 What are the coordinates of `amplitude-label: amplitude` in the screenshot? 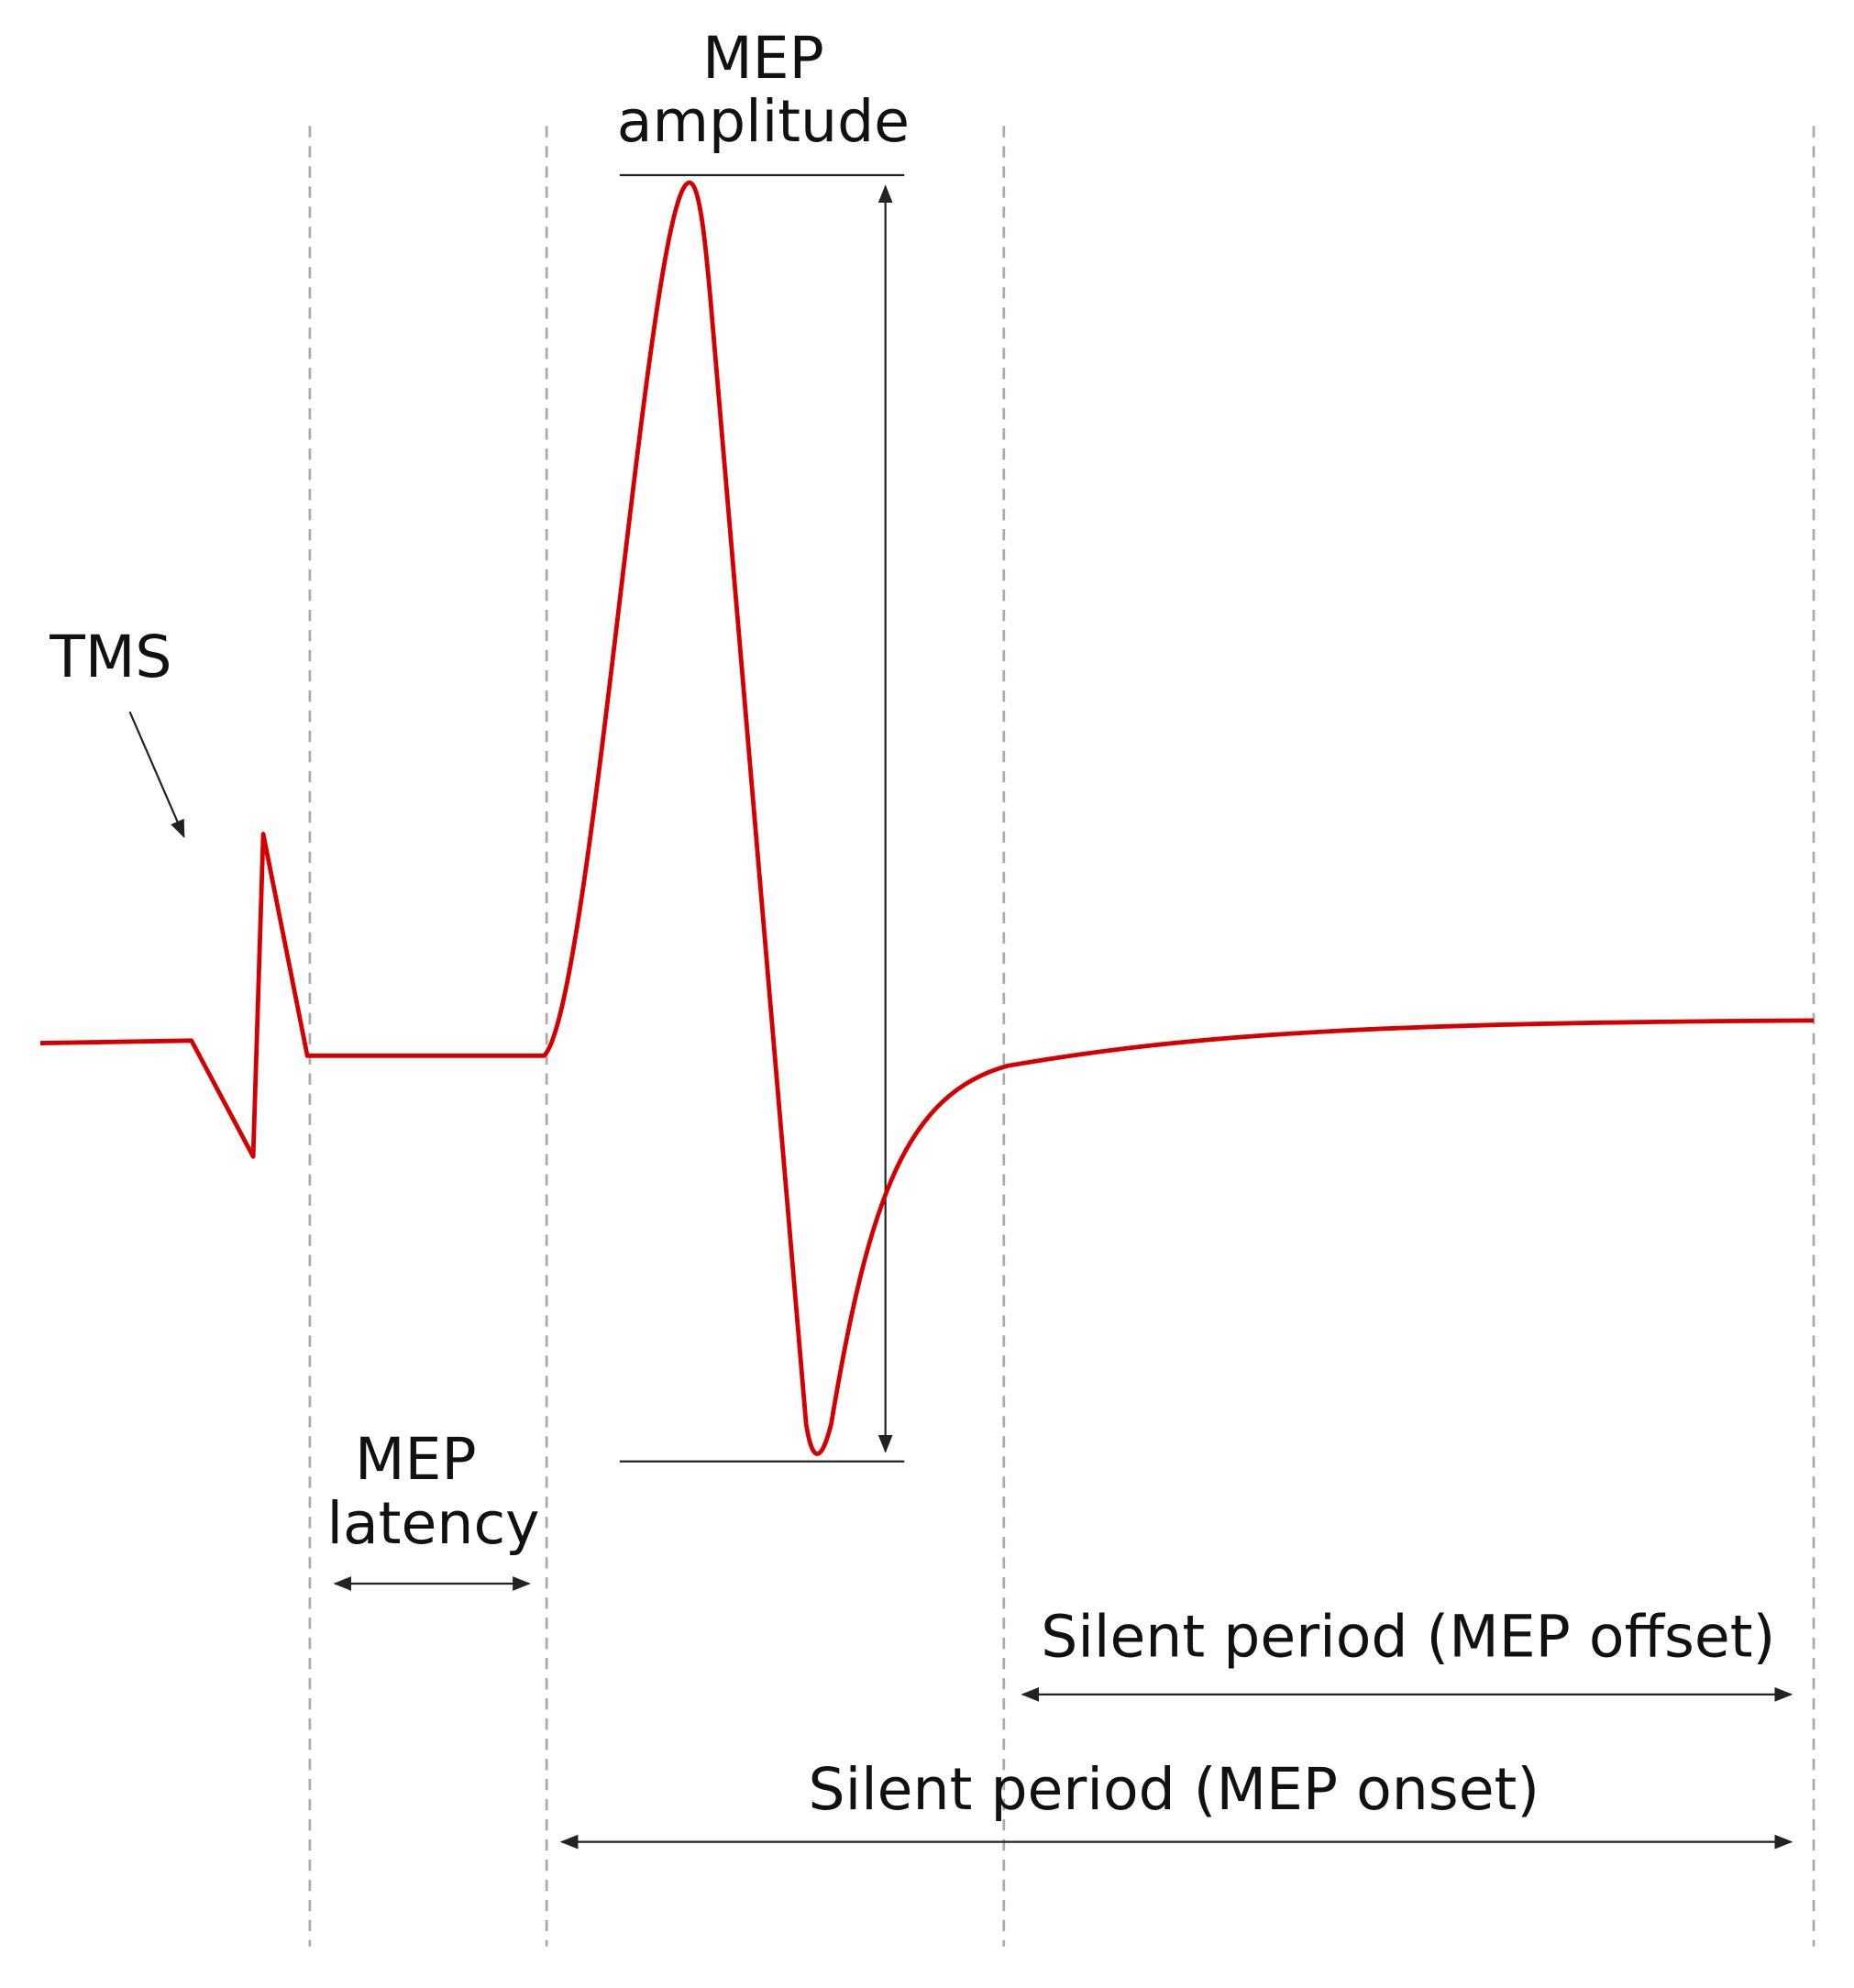 It's located at (764, 121).